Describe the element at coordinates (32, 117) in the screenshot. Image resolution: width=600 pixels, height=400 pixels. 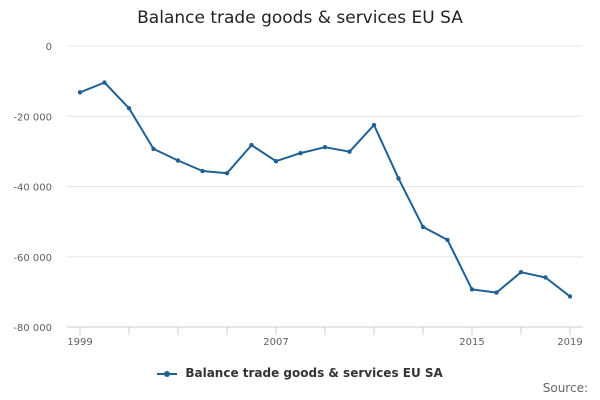
I see `y-tick-label: -20 000` at that location.